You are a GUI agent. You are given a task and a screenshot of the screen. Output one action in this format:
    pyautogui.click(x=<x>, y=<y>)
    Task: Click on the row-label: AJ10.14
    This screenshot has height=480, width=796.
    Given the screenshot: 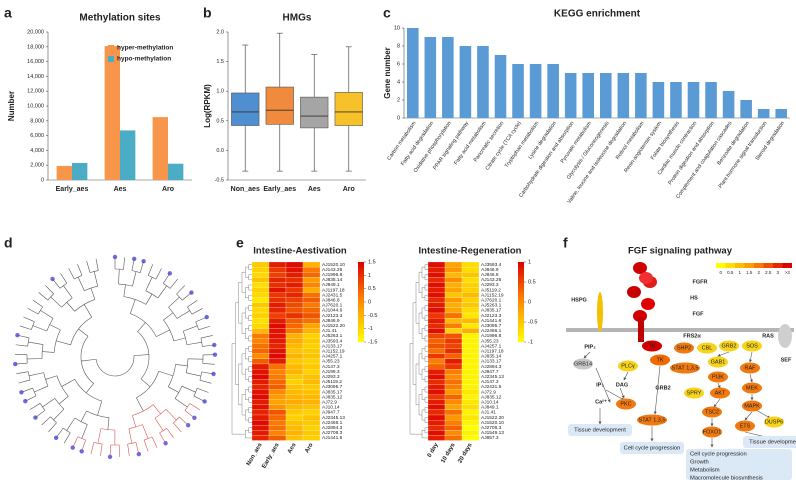 What is the action you would take?
    pyautogui.click(x=490, y=403)
    